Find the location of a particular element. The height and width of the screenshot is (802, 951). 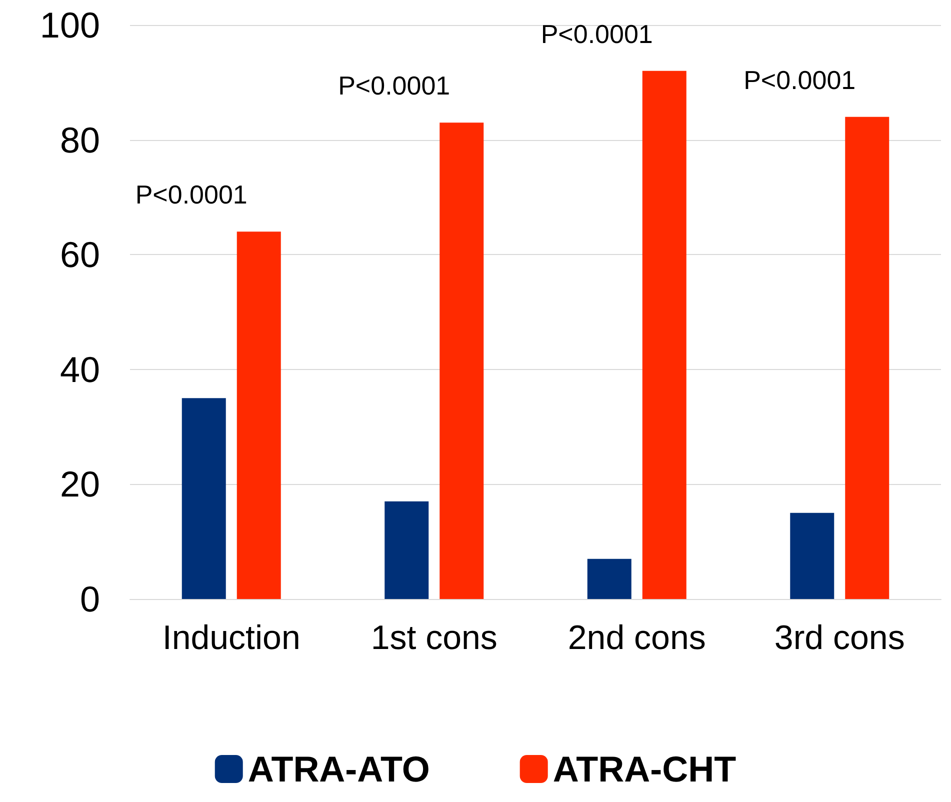

y-tick-label: 60 is located at coordinates (80, 255).